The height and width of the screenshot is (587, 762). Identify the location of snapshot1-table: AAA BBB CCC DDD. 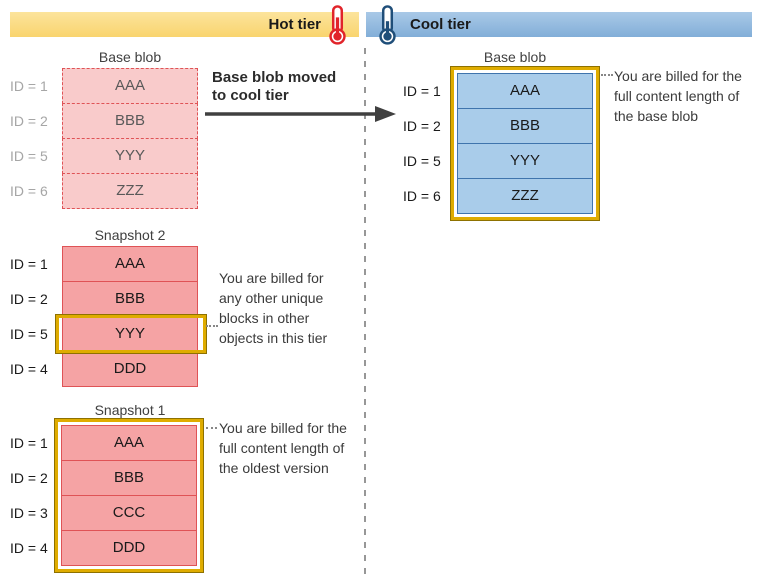
(129, 495).